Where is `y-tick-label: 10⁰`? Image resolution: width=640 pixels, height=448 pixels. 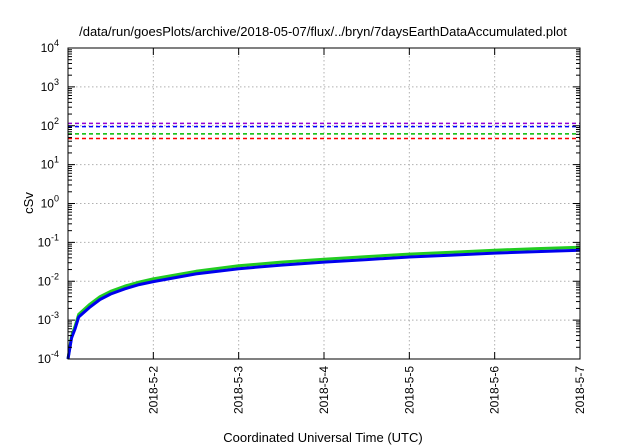 y-tick-label: 10⁰ is located at coordinates (50, 202).